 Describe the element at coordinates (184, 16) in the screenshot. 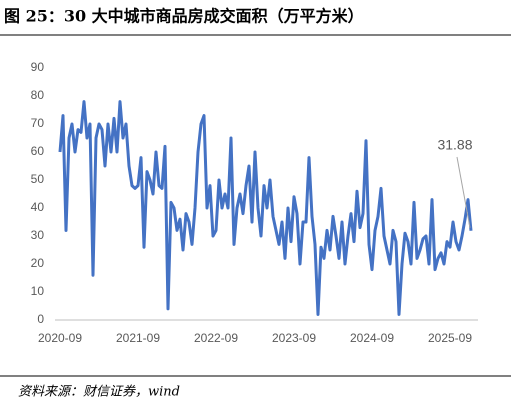

I see `chart-title: 图 25：30 大中城市商品房成交面积（万平方米）` at that location.